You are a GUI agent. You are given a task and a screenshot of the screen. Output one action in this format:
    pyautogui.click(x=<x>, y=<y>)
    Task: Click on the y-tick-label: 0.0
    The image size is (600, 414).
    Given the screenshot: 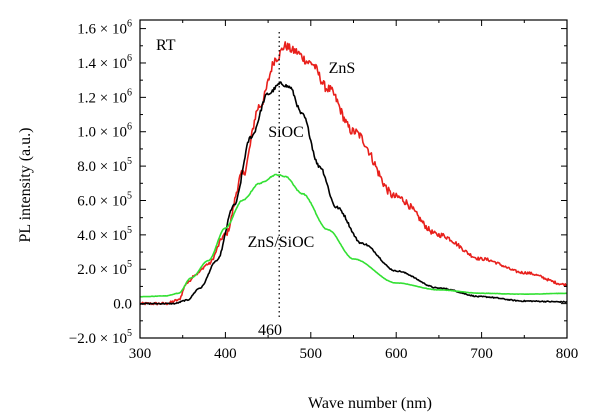 What is the action you would take?
    pyautogui.click(x=122, y=305)
    